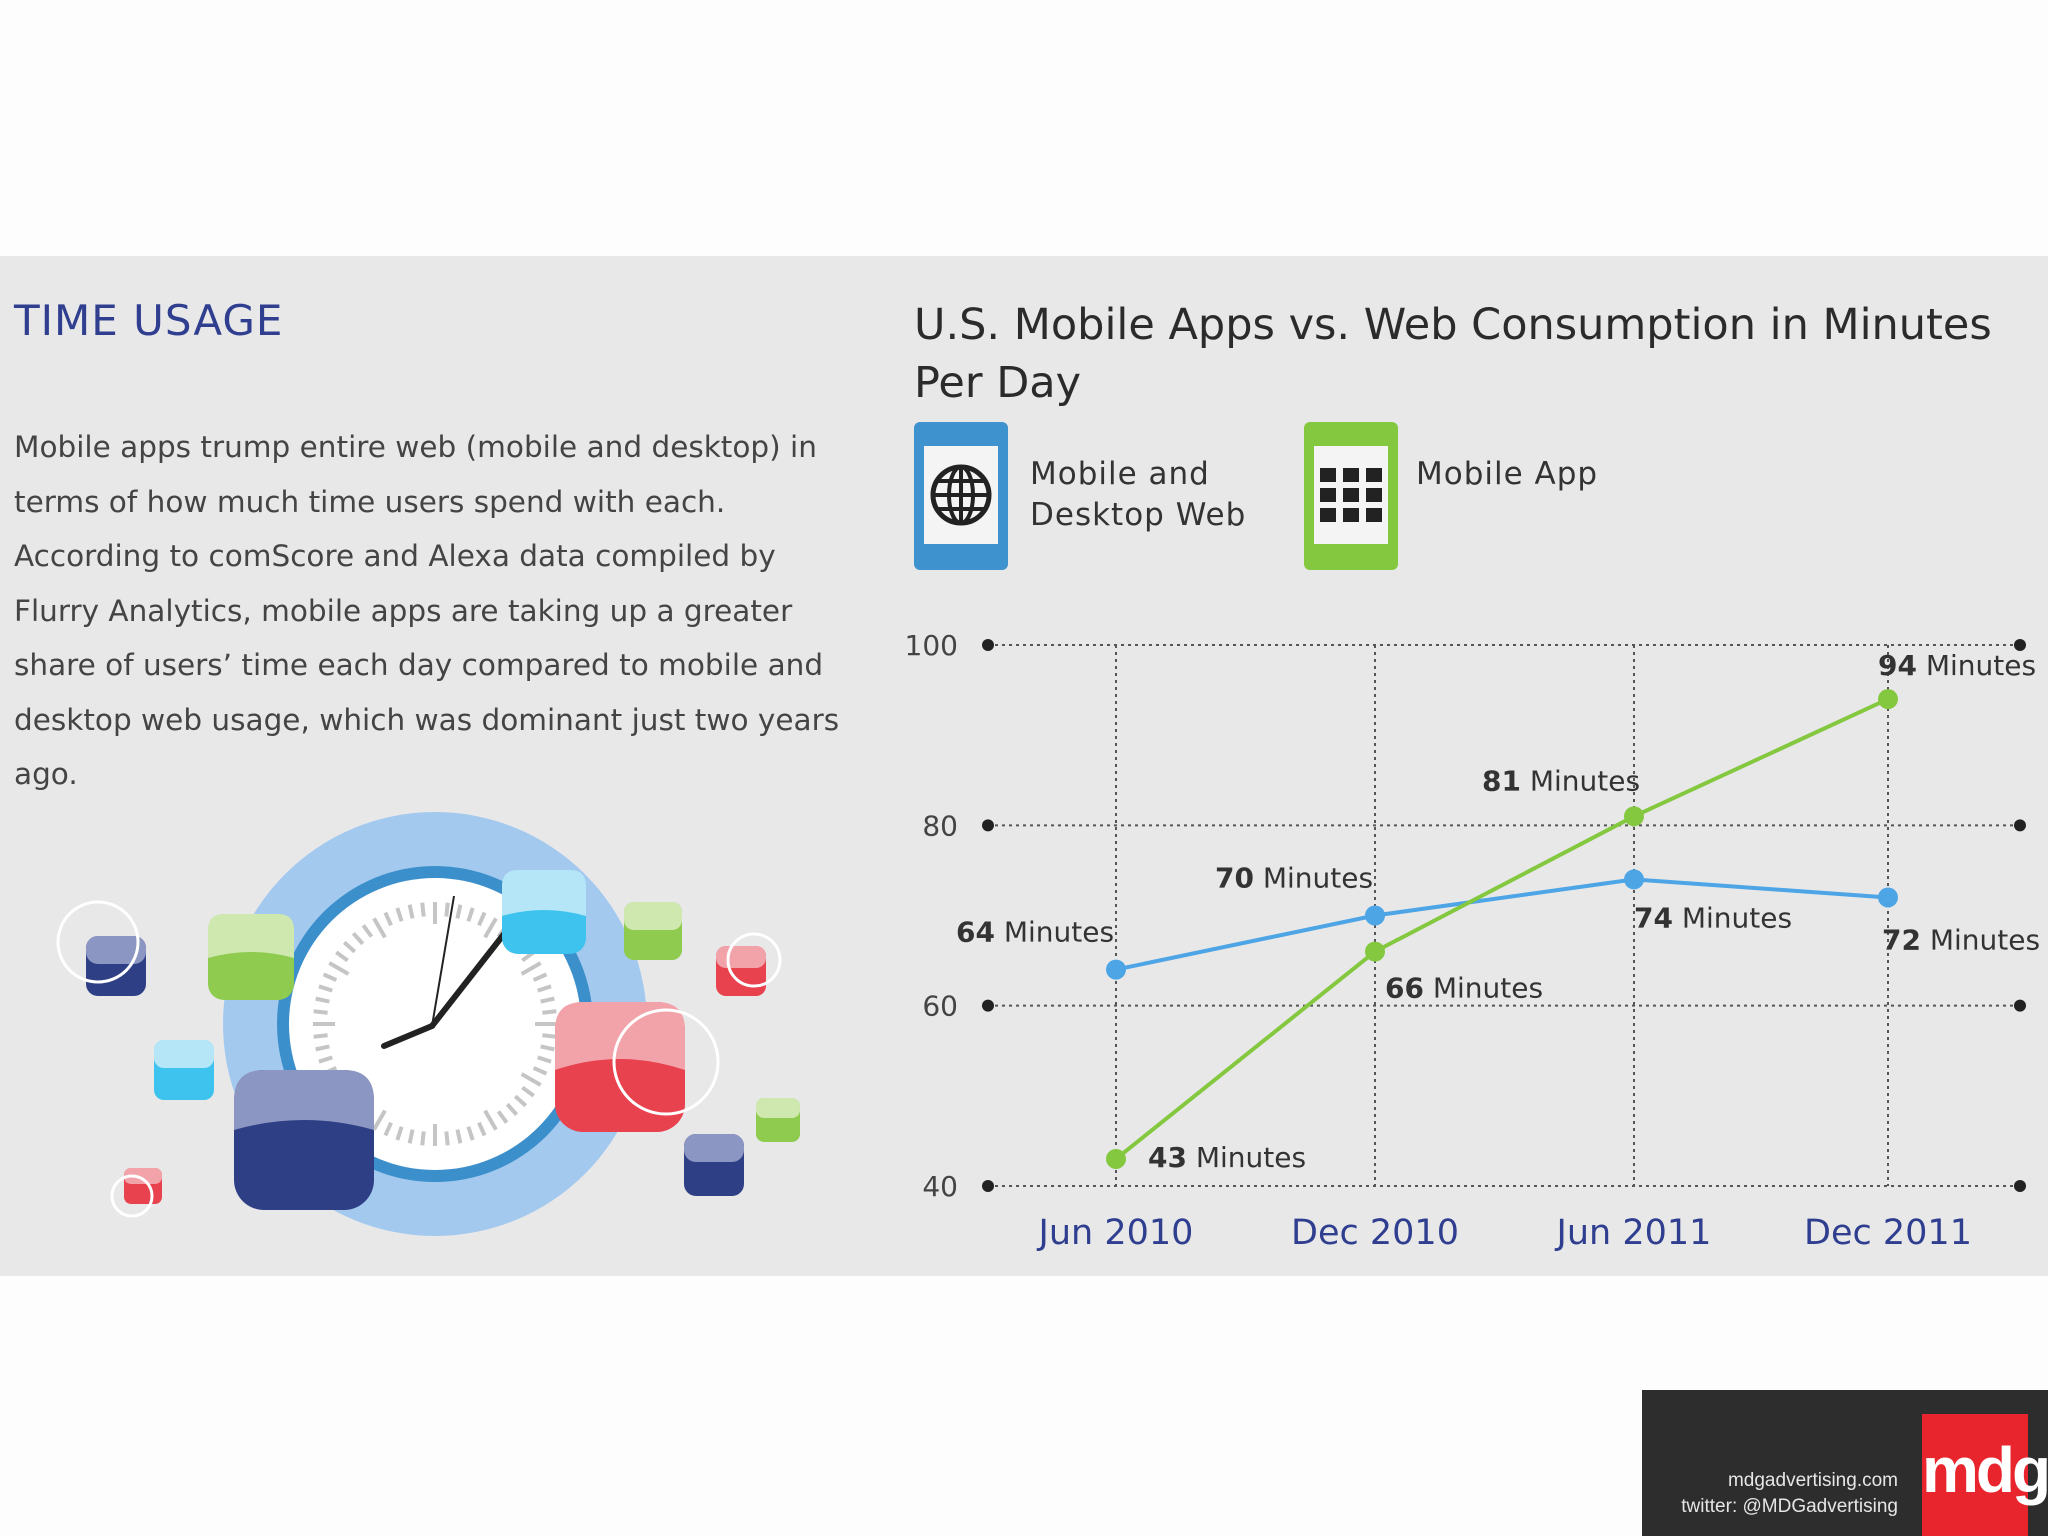 This screenshot has height=1536, width=2048. What do you see at coordinates (149, 320) in the screenshot?
I see `section-title: TIME USAGE` at bounding box center [149, 320].